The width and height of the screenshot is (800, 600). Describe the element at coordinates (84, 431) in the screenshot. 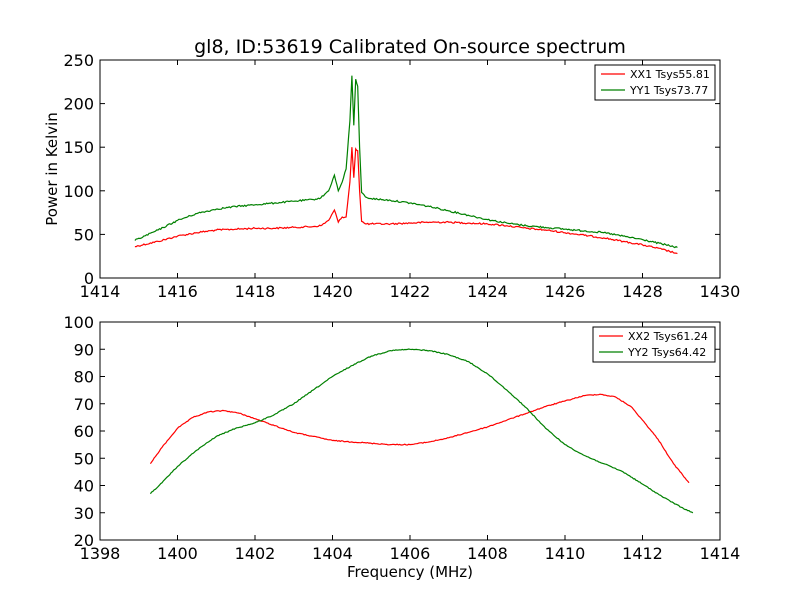

I see `y-tick-label: 60` at that location.